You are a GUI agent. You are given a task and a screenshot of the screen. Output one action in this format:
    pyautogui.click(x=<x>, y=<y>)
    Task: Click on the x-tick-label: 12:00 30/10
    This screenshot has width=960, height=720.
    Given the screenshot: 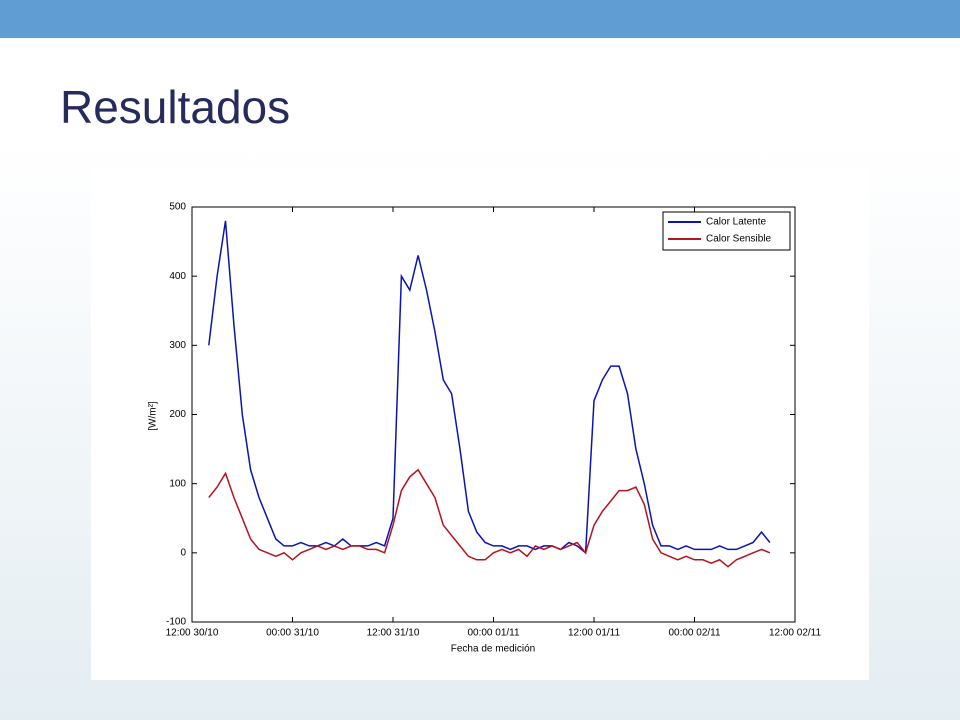 What is the action you would take?
    pyautogui.click(x=192, y=633)
    